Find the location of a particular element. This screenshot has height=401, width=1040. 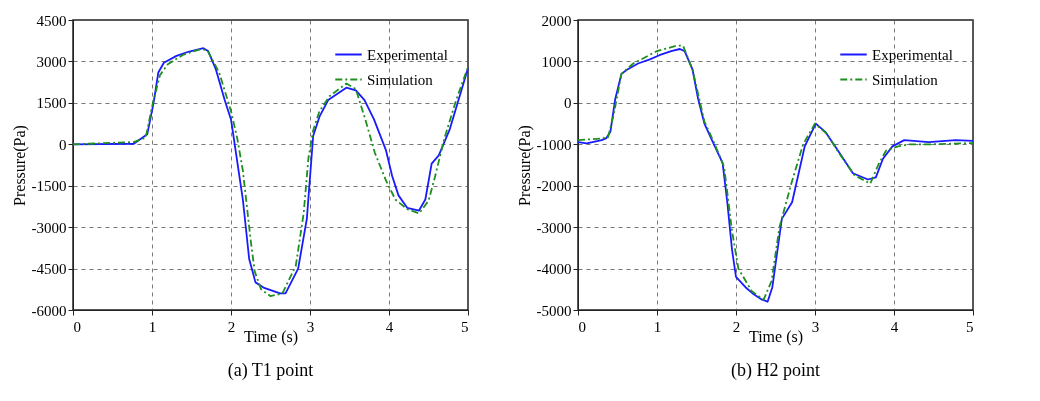

y-tick-label: 1500 is located at coordinates (51, 103).